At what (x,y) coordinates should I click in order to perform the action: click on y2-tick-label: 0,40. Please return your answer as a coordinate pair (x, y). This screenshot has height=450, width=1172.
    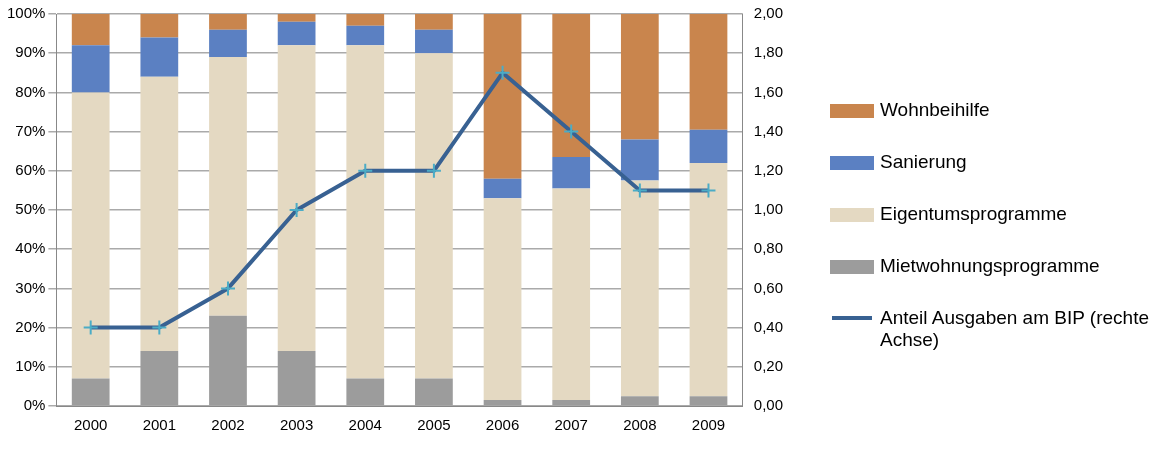
    Looking at the image, I should click on (768, 326).